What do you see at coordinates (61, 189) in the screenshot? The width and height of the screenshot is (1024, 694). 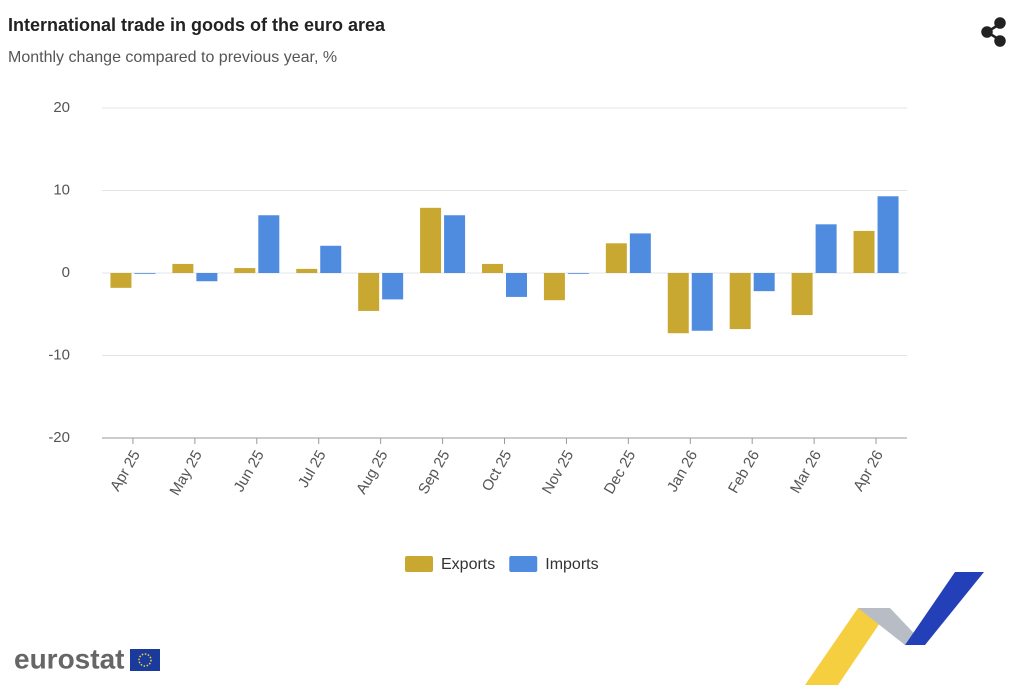 I see `y-tick-label: 10` at bounding box center [61, 189].